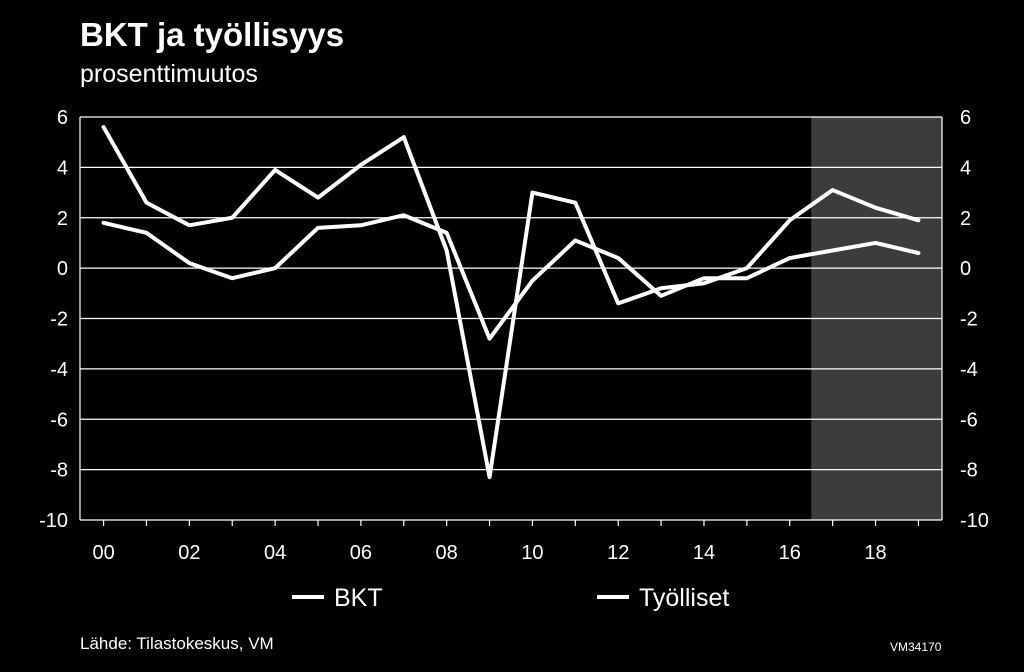  Describe the element at coordinates (59, 370) in the screenshot. I see `y-tick-label-left: -4` at that location.